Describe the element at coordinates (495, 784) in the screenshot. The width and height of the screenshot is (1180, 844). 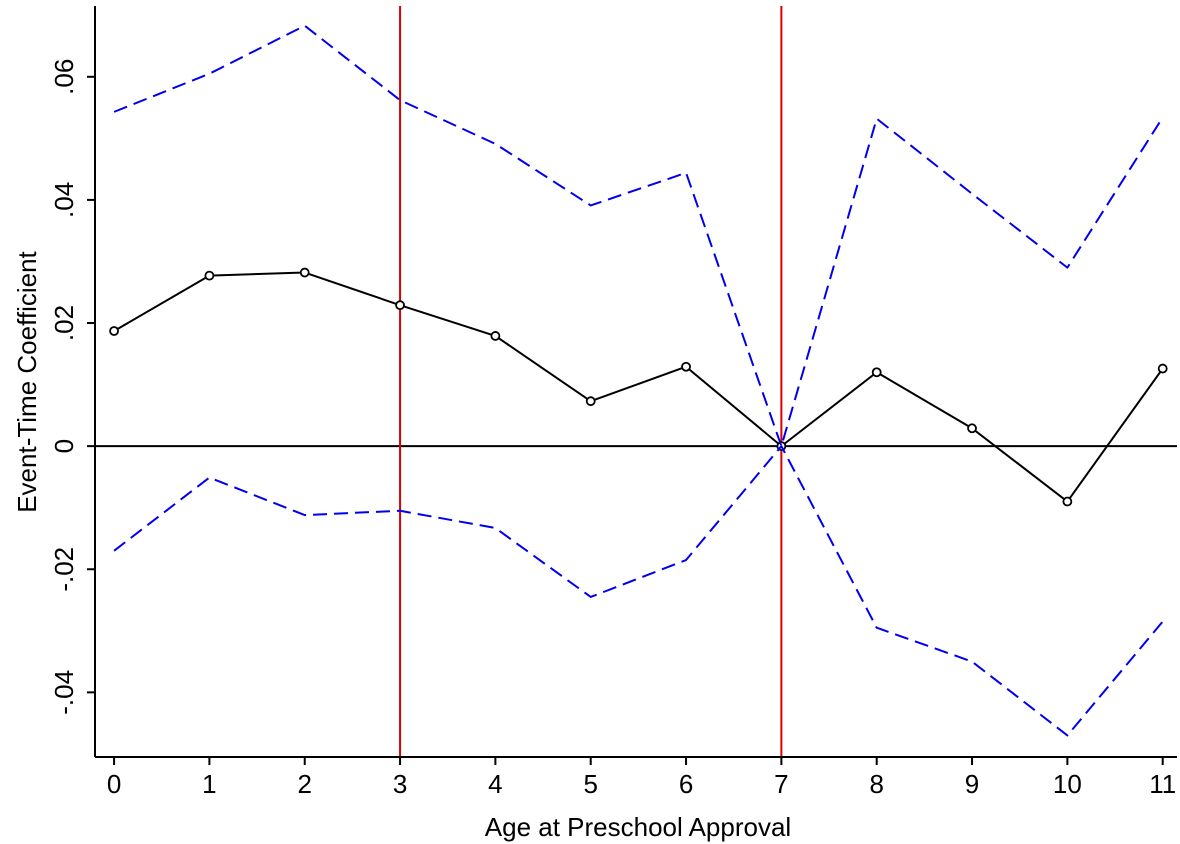
I see `x-tick-label-4: 4` at that location.